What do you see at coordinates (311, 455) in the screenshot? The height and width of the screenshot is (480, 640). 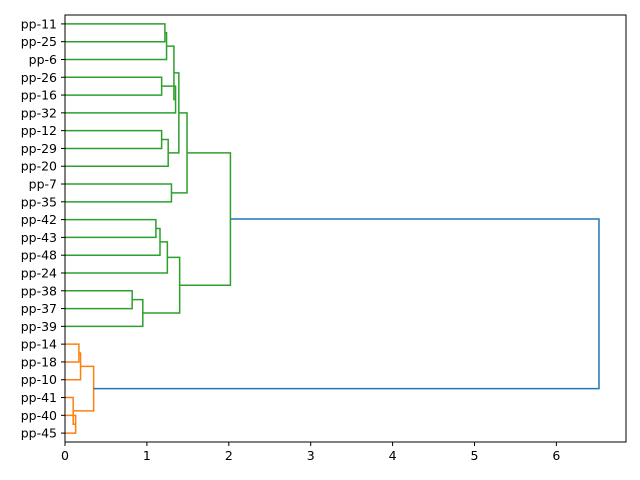 I see `x-tick-label: 3` at bounding box center [311, 455].